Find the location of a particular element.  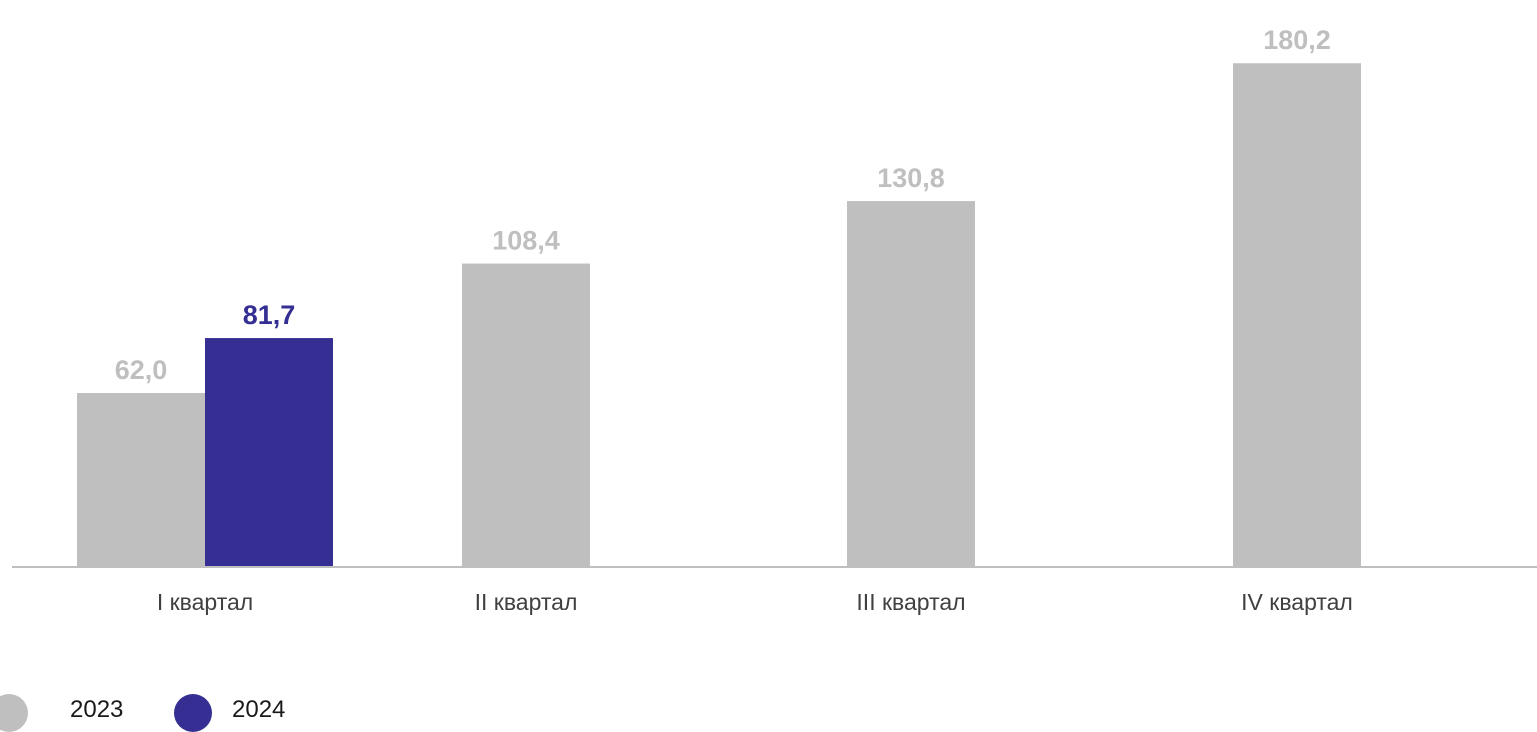

category-label-1: I квартал is located at coordinates (205, 602).